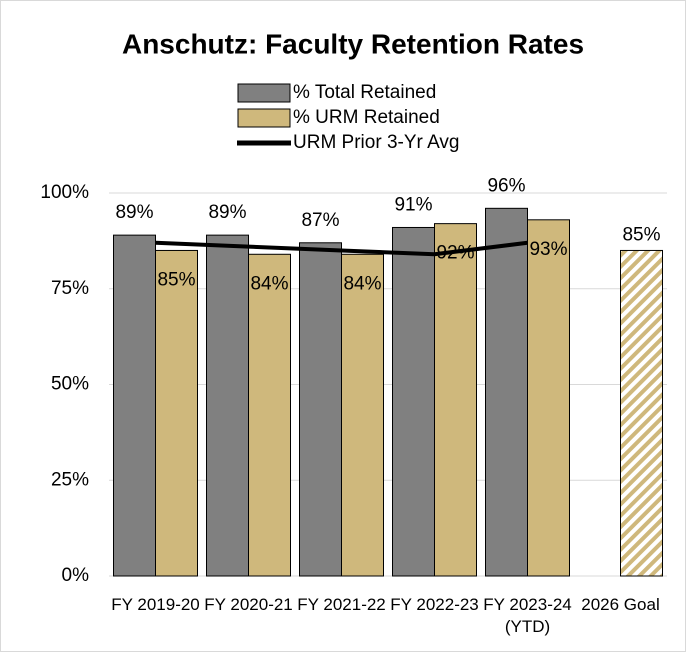 This screenshot has height=652, width=686. I want to click on y-tick-label: 25%, so click(70, 479).